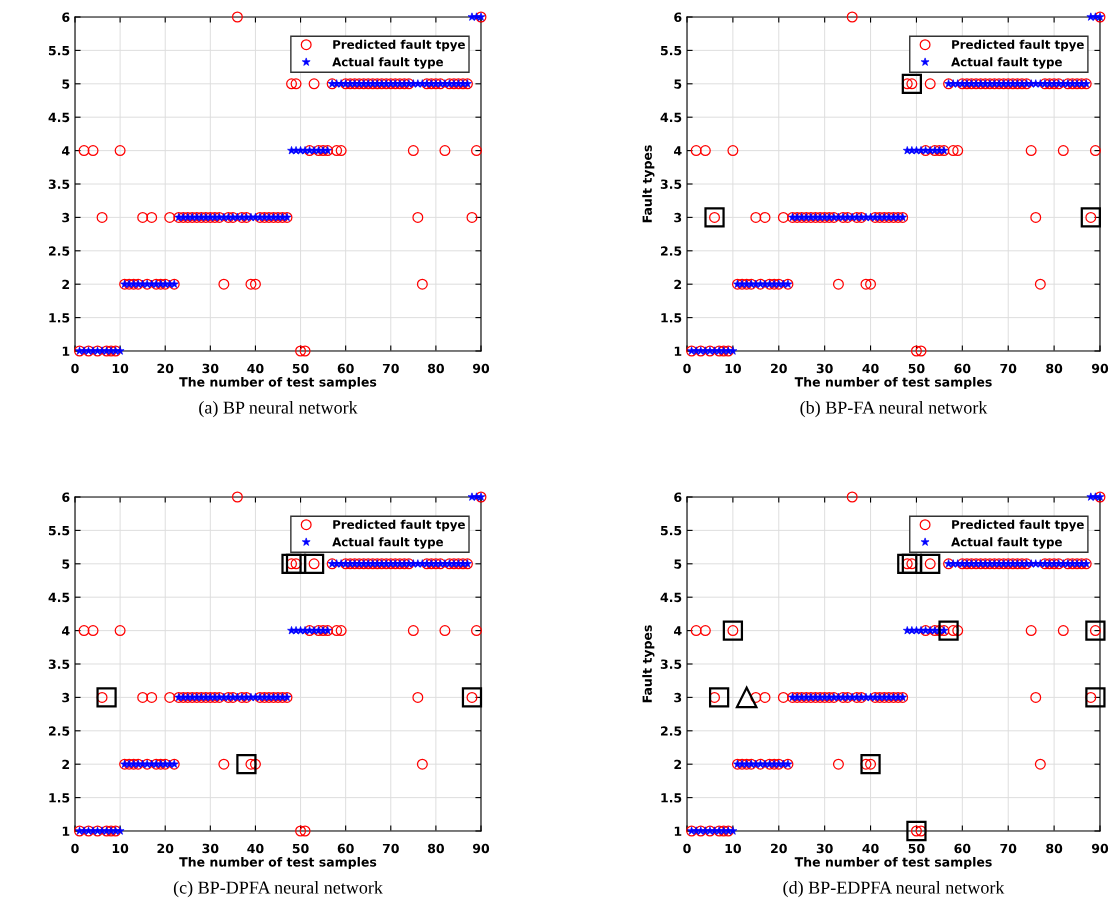  What do you see at coordinates (894, 409) in the screenshot?
I see `text: (b) BP-FA neural network` at bounding box center [894, 409].